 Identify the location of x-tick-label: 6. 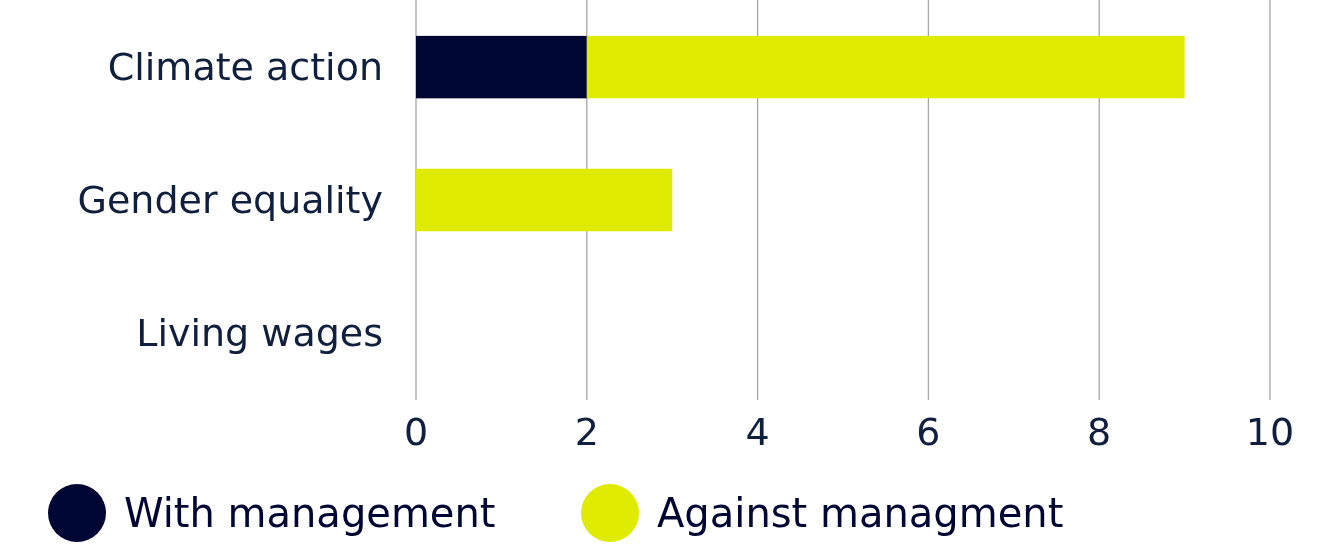
(928, 432).